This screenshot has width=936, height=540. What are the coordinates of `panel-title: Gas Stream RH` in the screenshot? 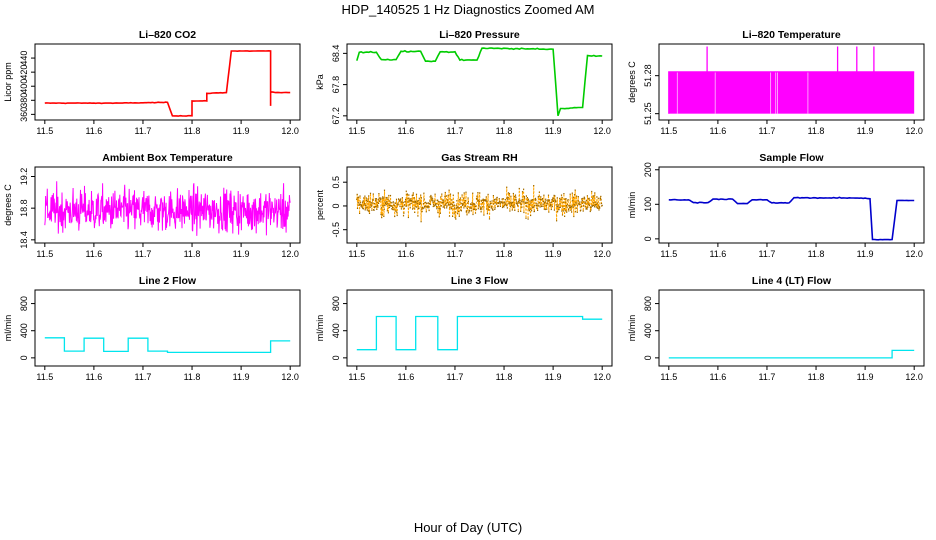 It's located at (479, 158).